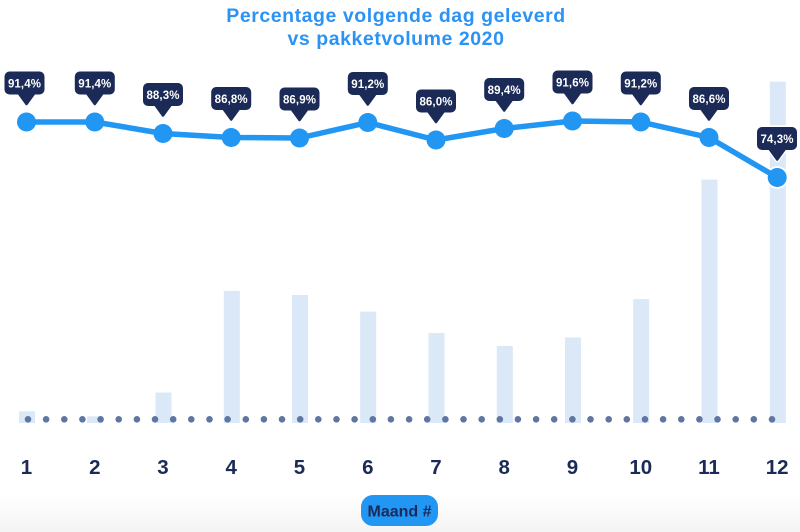 This screenshot has height=532, width=800. What do you see at coordinates (504, 91) in the screenshot?
I see `svg-text: 89,4%` at bounding box center [504, 91].